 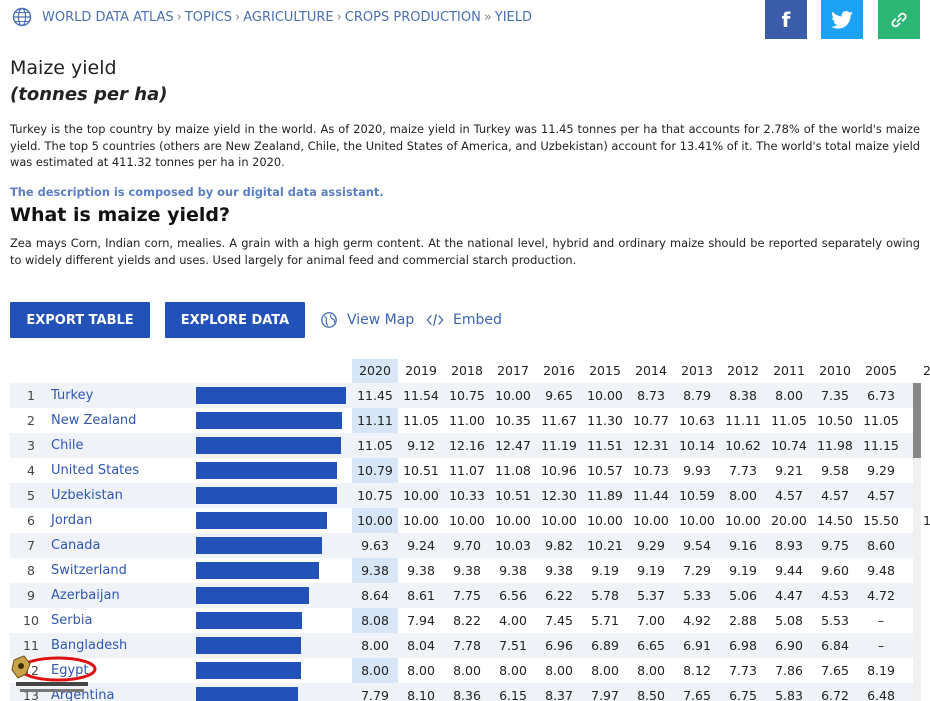 I want to click on year-header-2014: 2014, so click(x=651, y=370).